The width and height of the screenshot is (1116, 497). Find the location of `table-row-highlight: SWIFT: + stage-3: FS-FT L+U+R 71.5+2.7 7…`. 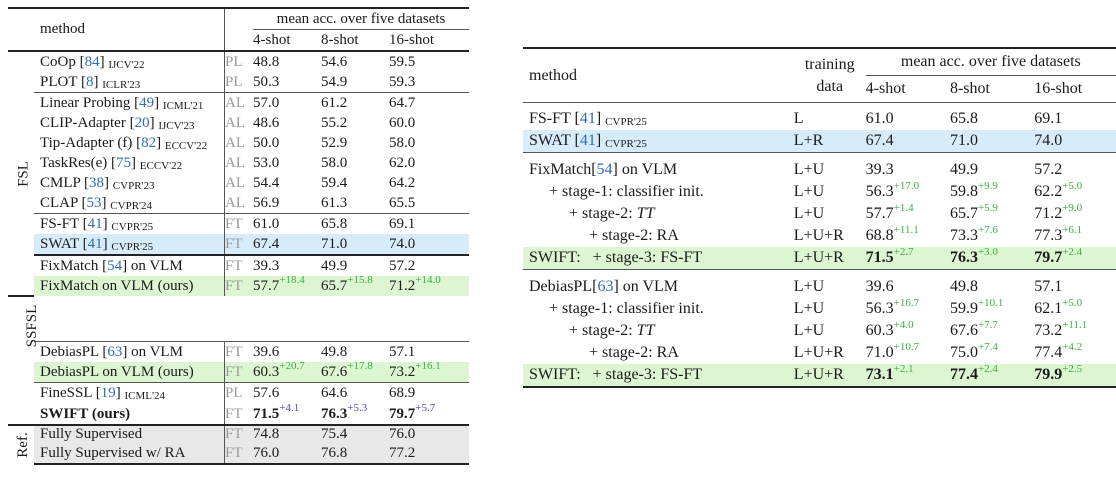

table-row-highlight: SWIFT: + stage-3: FS-FT L+U+R 71.5+2.7 7… is located at coordinates (819, 258).